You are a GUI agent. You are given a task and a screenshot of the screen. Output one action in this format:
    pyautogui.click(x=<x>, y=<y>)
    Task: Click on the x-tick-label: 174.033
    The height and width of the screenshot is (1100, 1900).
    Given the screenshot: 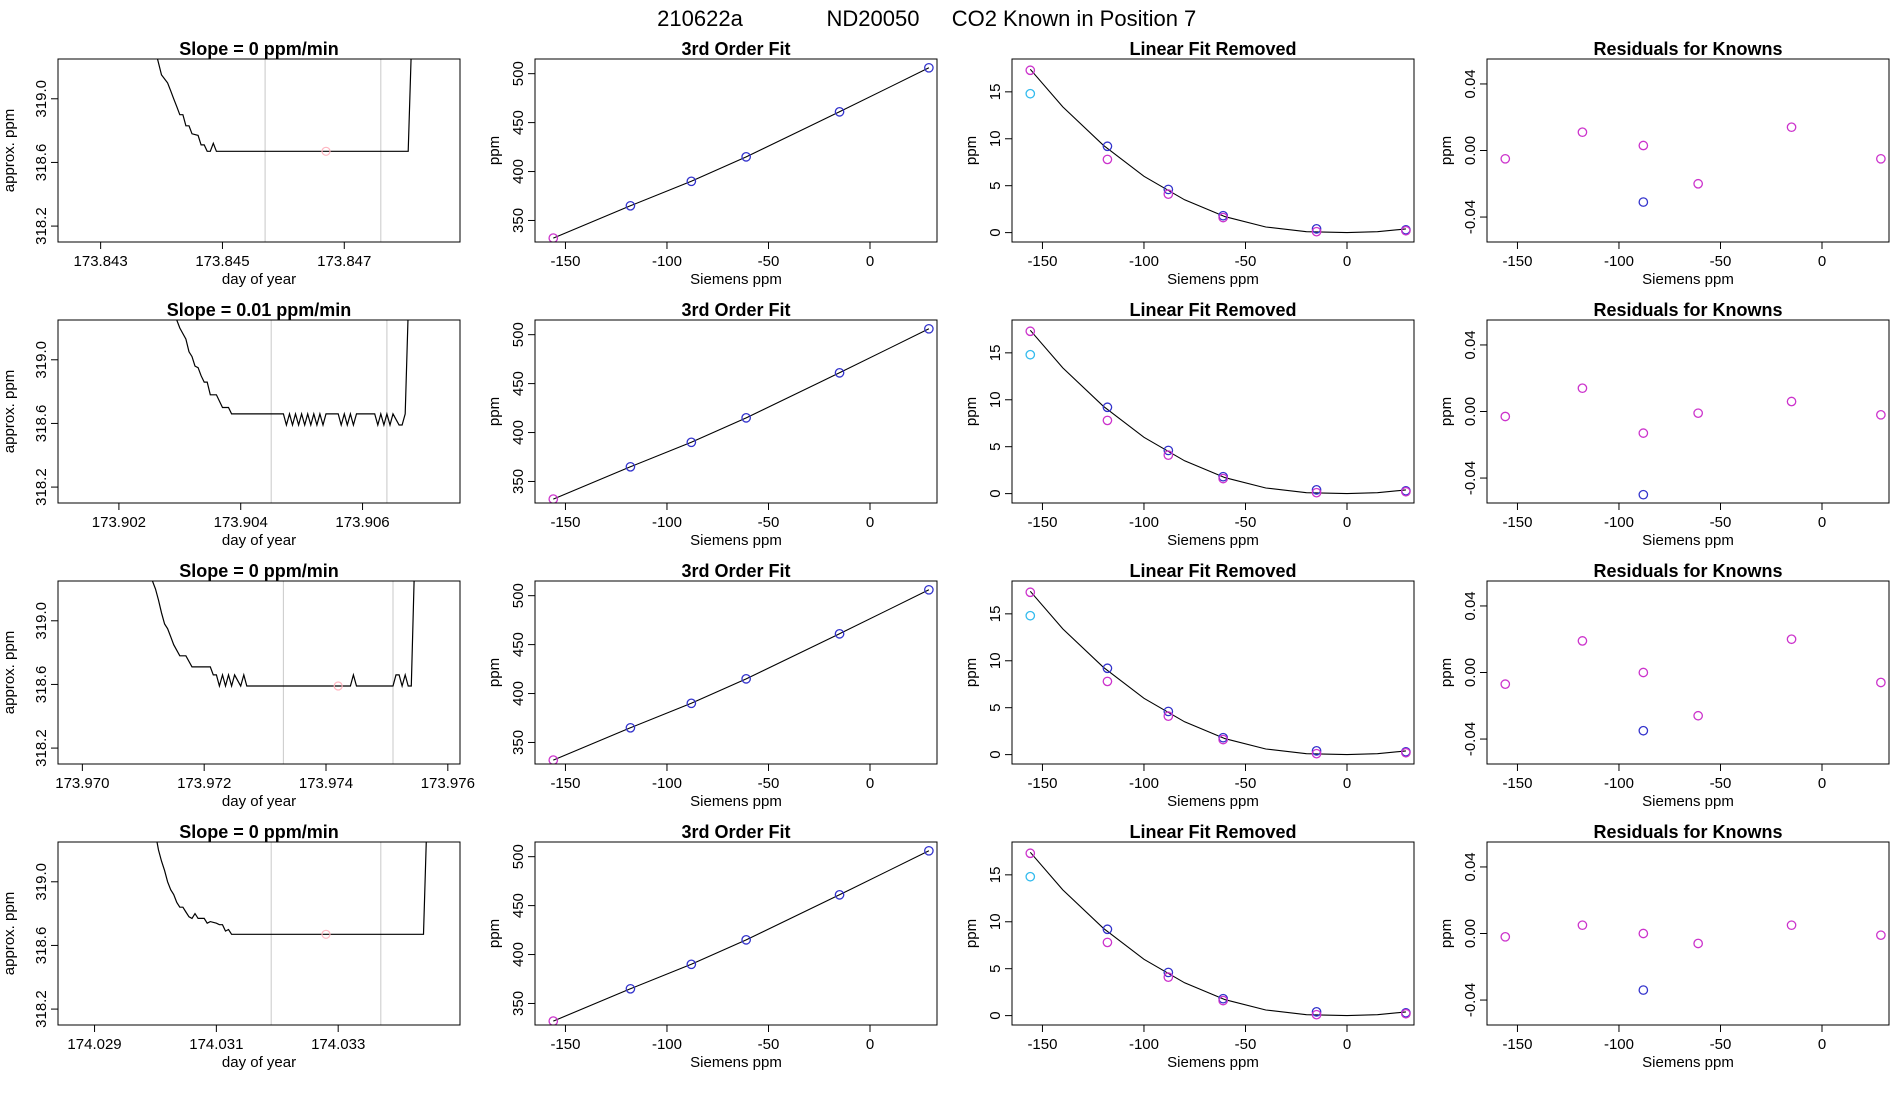 What is the action you would take?
    pyautogui.click(x=338, y=1044)
    